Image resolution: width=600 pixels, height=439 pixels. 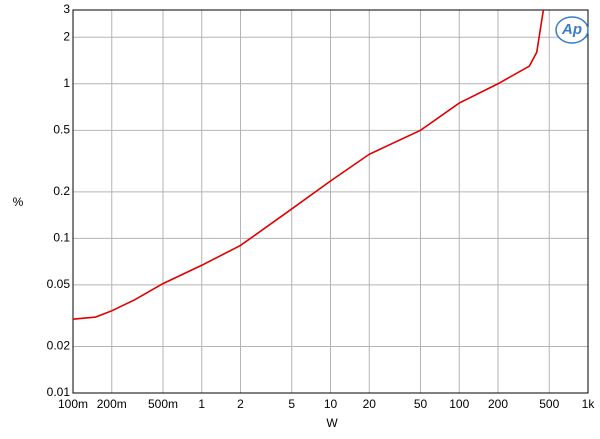 I want to click on y-tick-label: 2, so click(x=66, y=36).